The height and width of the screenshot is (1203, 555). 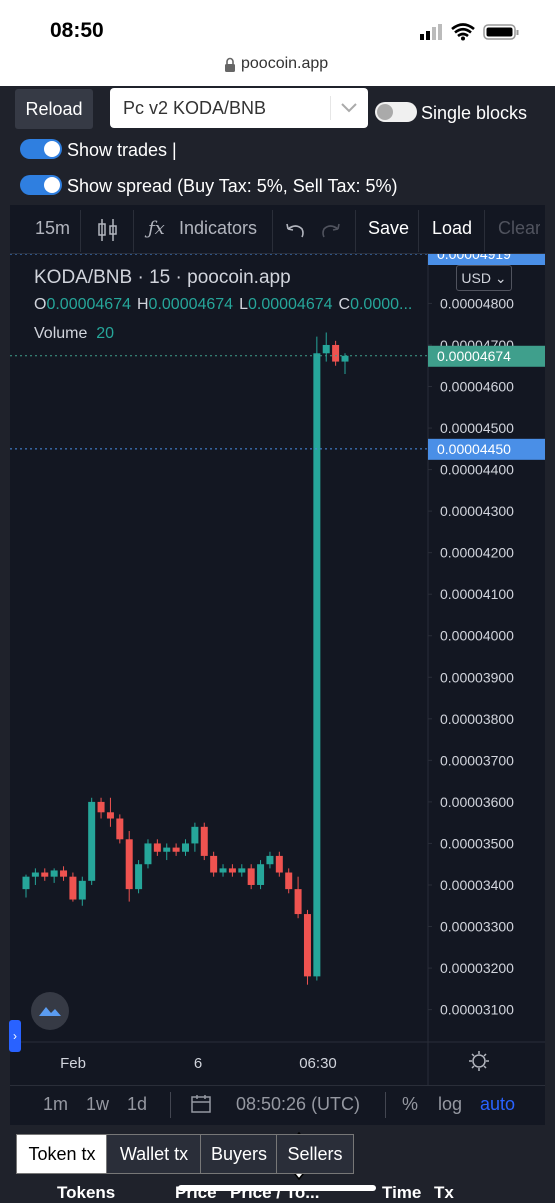 I want to click on pair-select: Pc v2 KODA/BNB, so click(x=239, y=108).